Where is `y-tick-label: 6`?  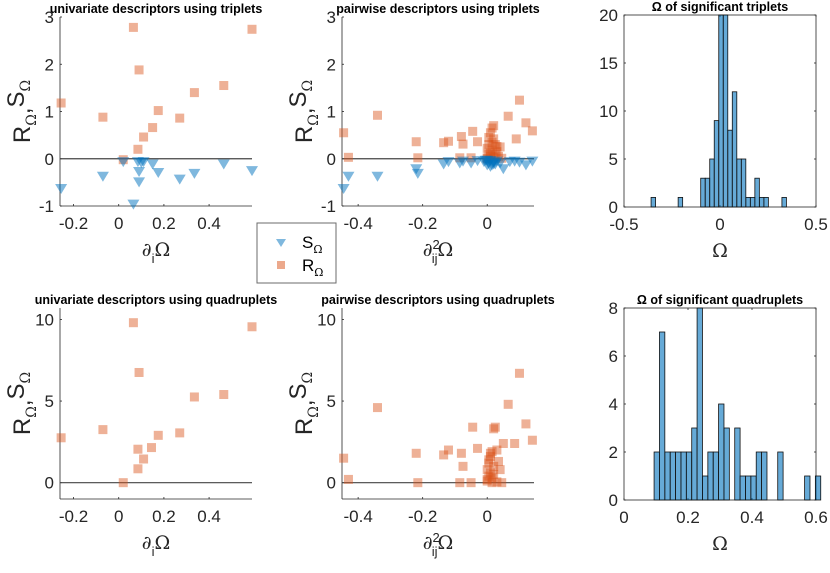 y-tick-label: 6 is located at coordinates (613, 356).